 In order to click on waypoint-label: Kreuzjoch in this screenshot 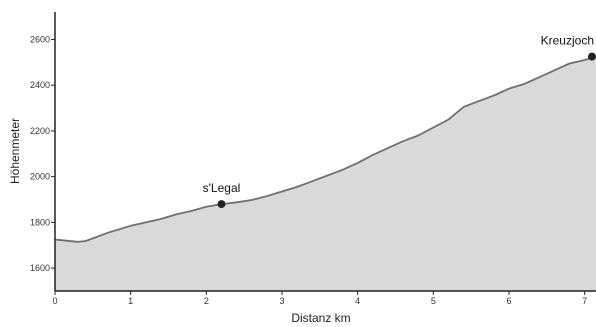, I will do `click(567, 41)`.